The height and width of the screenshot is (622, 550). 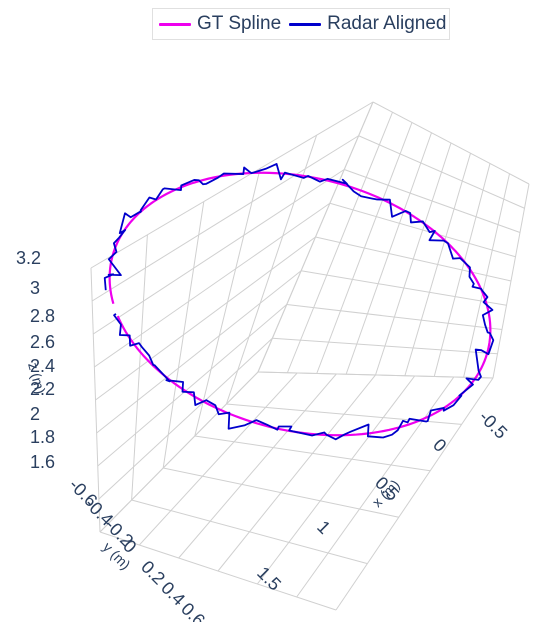 I want to click on z-tick-label: 3.2, so click(x=28, y=258).